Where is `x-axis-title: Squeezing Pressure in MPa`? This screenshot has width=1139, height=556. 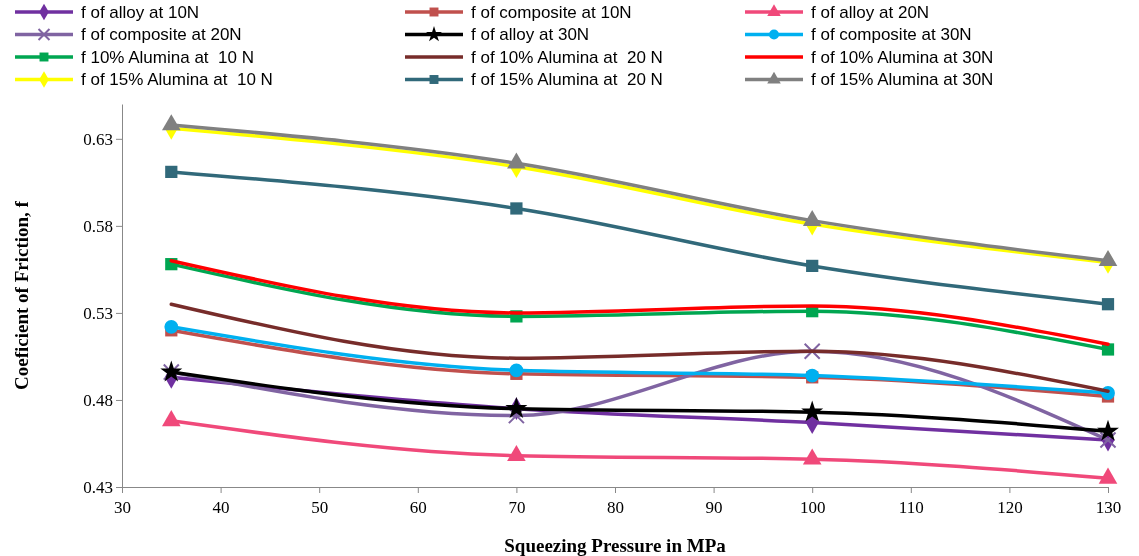
x-axis-title: Squeezing Pressure in MPa is located at coordinates (615, 545).